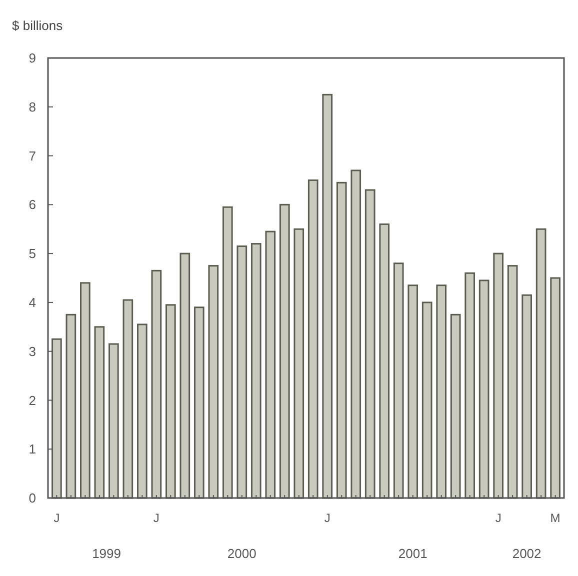  I want to click on y-tick-label: 7, so click(32, 156).